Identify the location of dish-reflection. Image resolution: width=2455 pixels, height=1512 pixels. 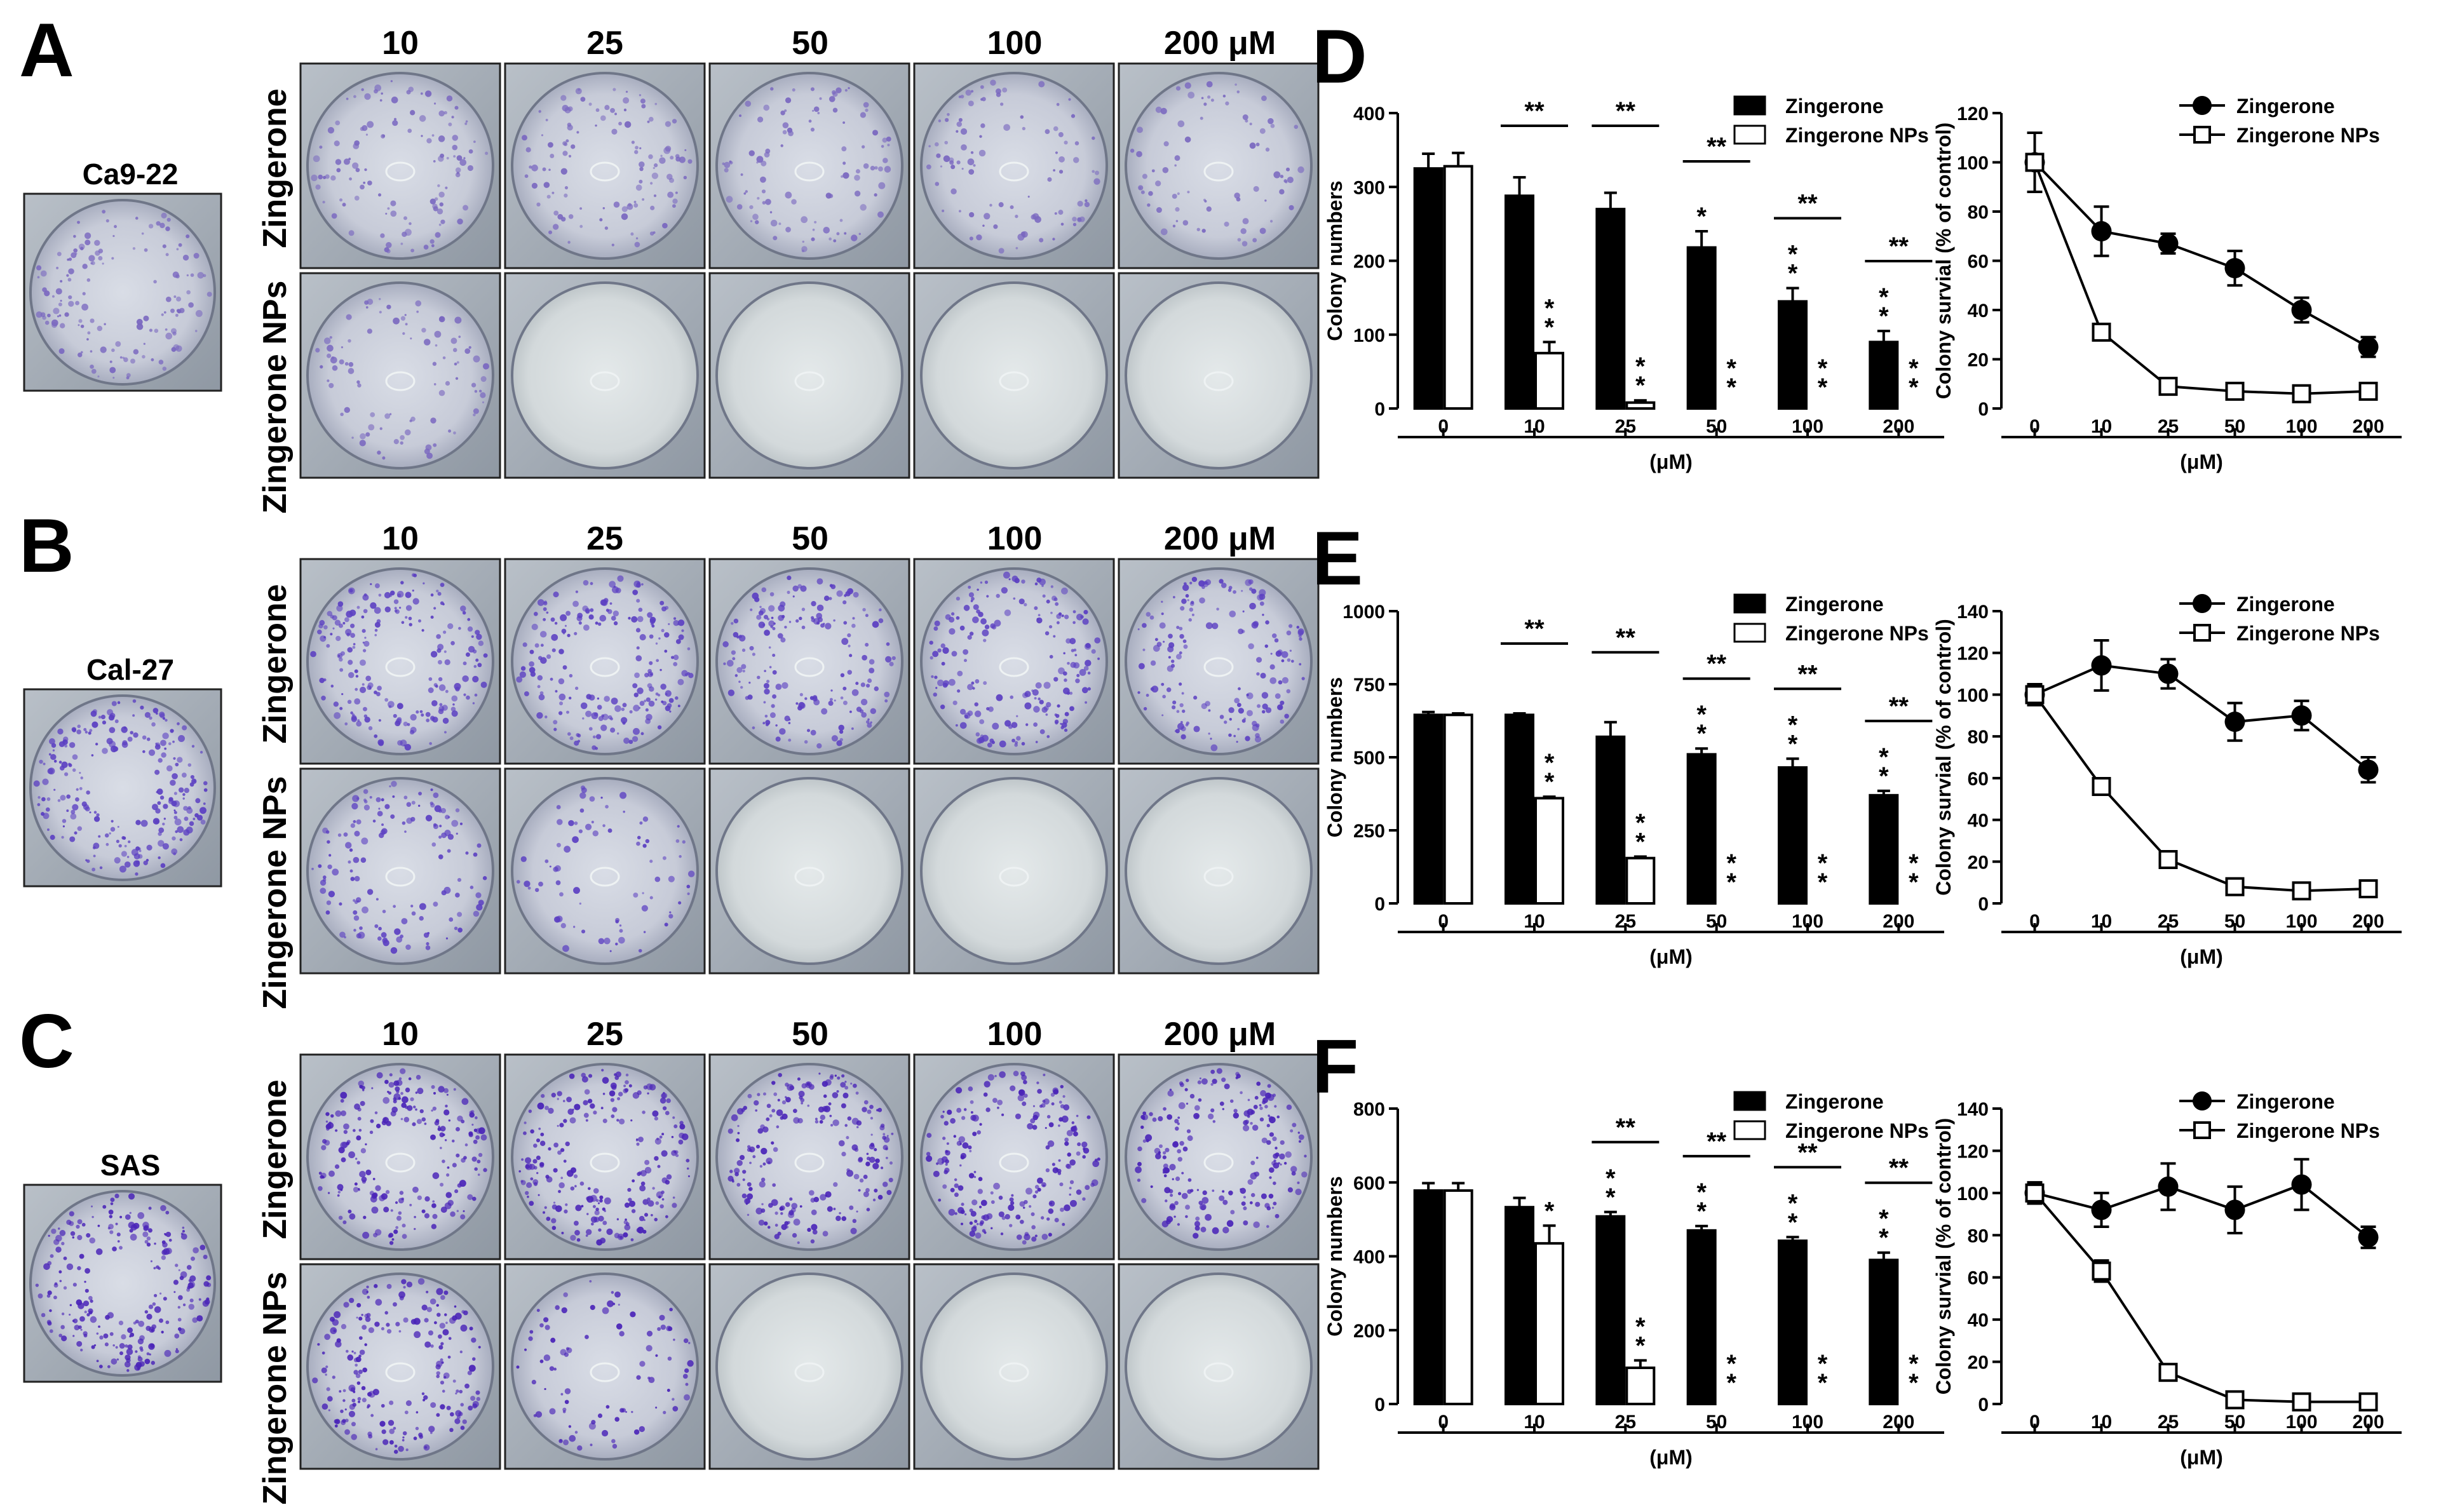
(400, 171).